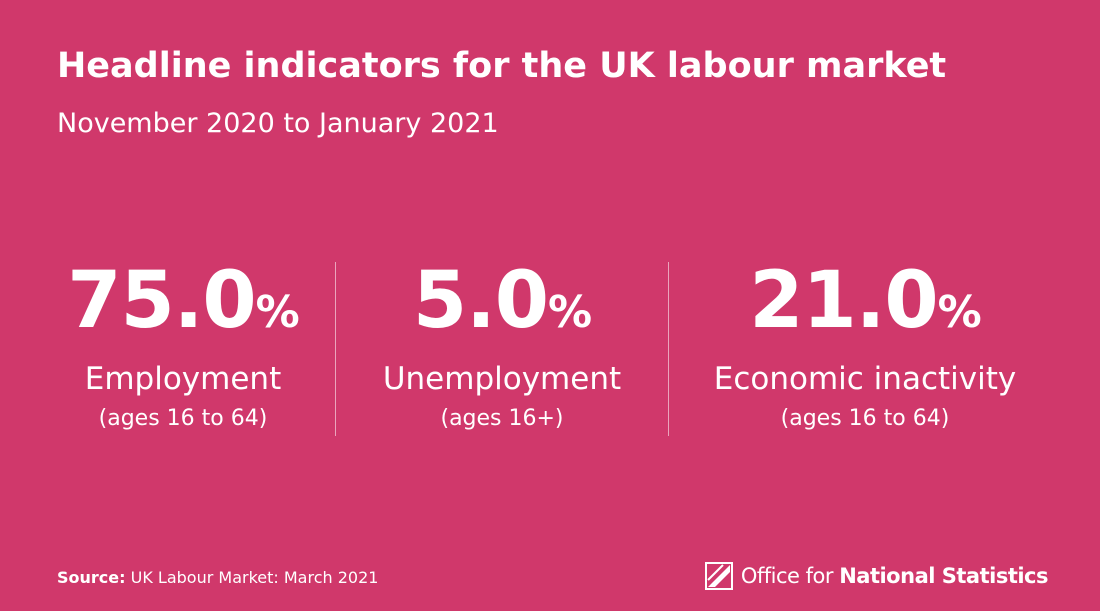 This screenshot has height=611, width=1100. I want to click on indicator-value-line: 21.0%, so click(865, 307).